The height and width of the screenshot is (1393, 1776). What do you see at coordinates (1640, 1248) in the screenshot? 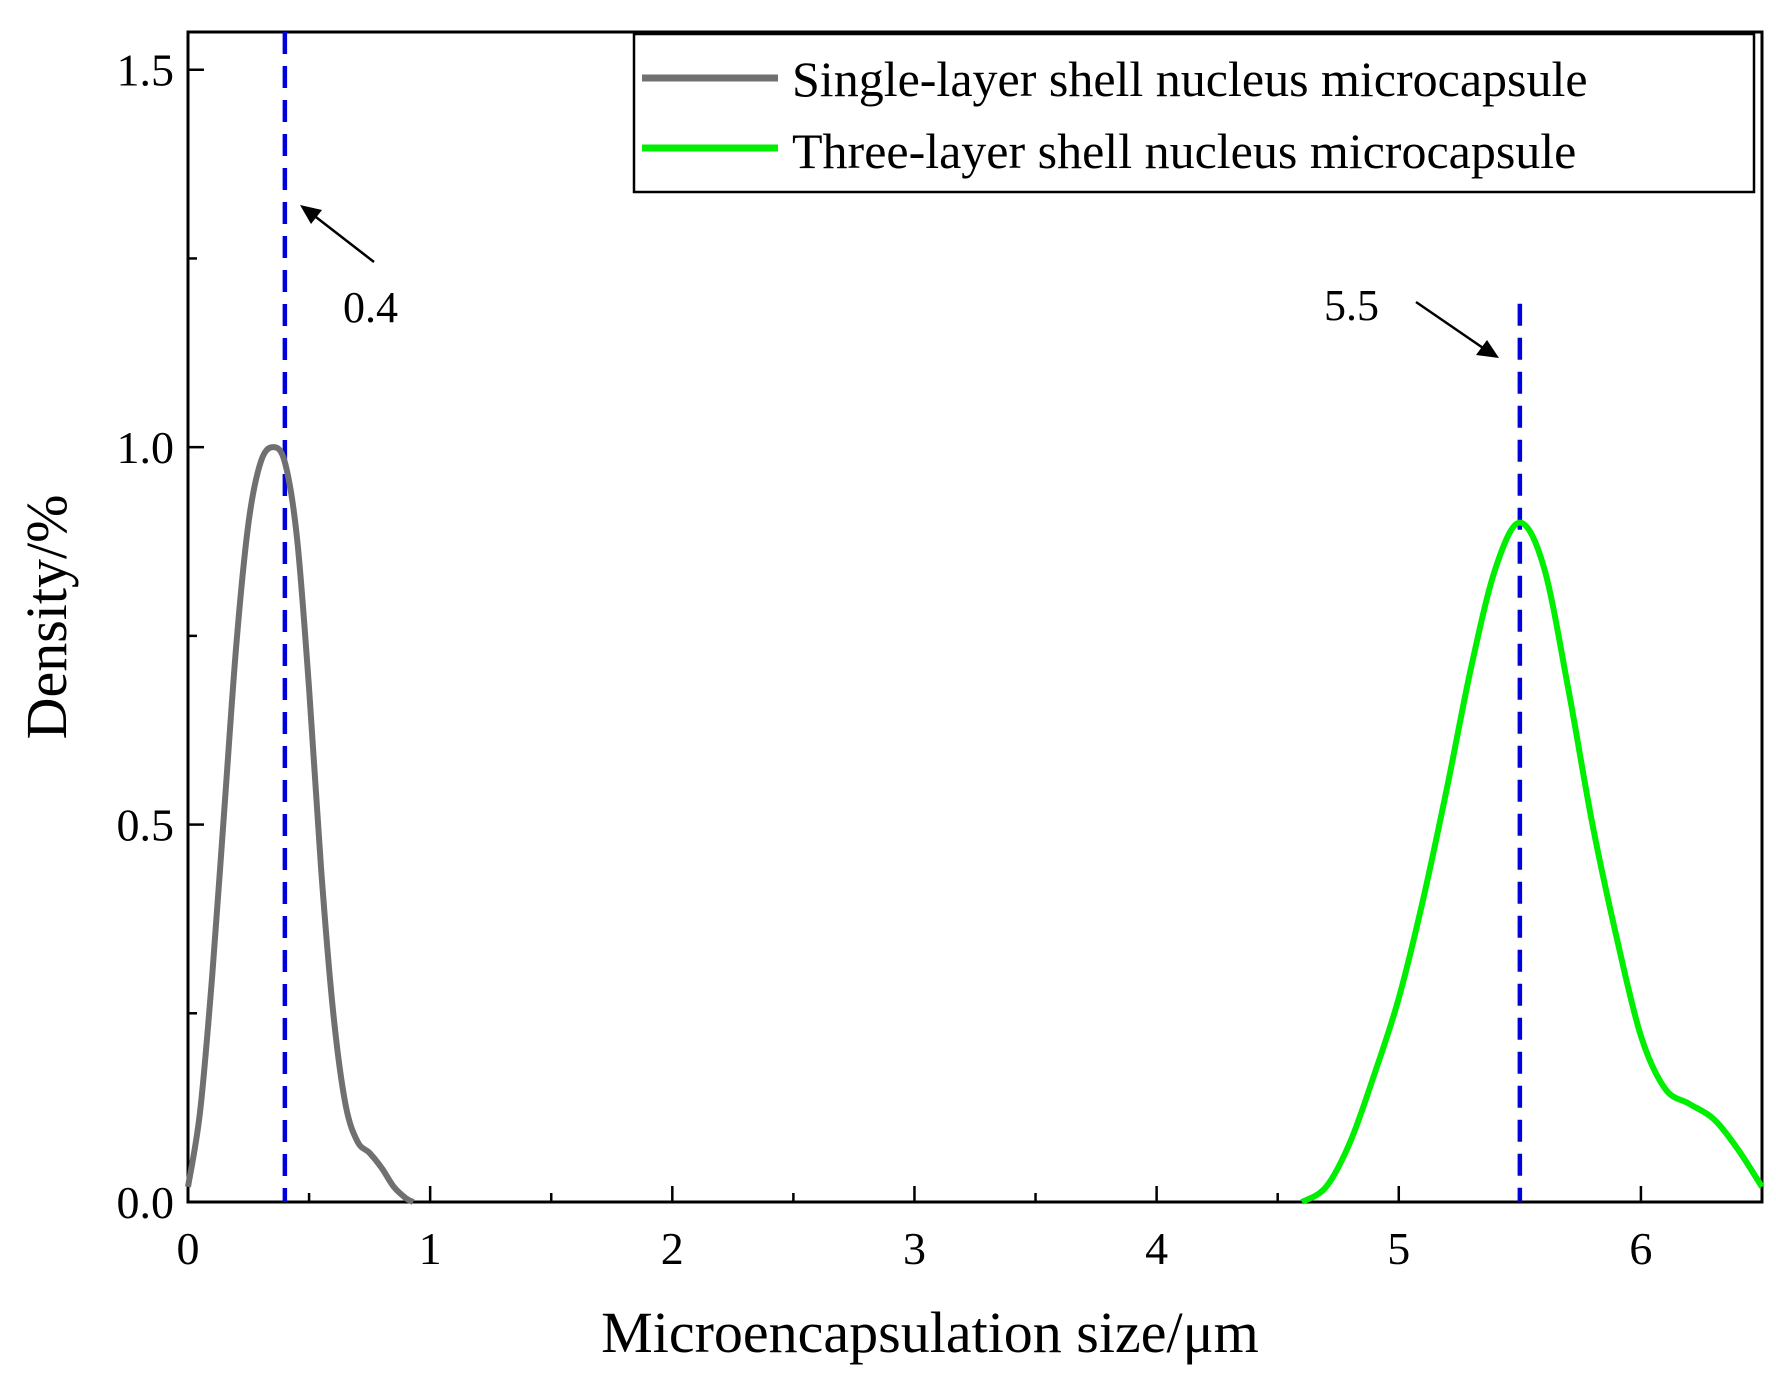
I see `x-tick-label: 6` at bounding box center [1640, 1248].